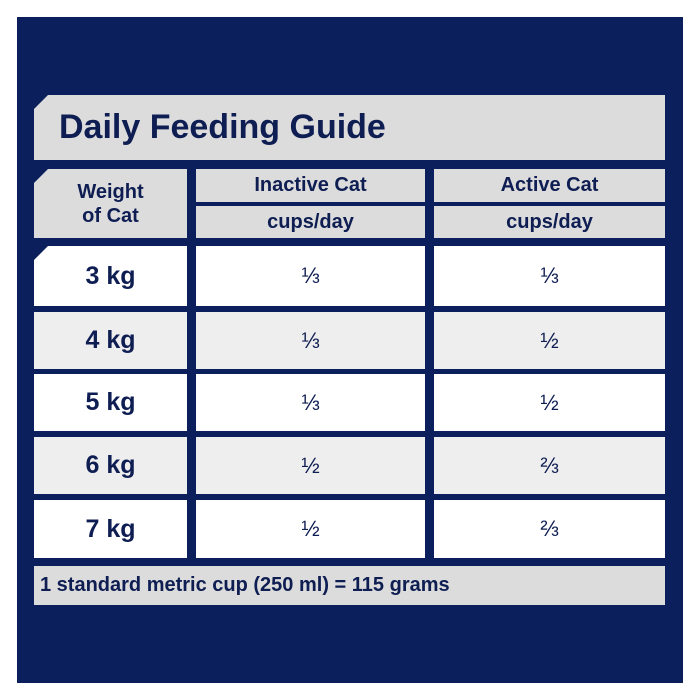 This screenshot has width=700, height=700. Describe the element at coordinates (110, 529) in the screenshot. I see `weight-cell: 7 kg` at that location.